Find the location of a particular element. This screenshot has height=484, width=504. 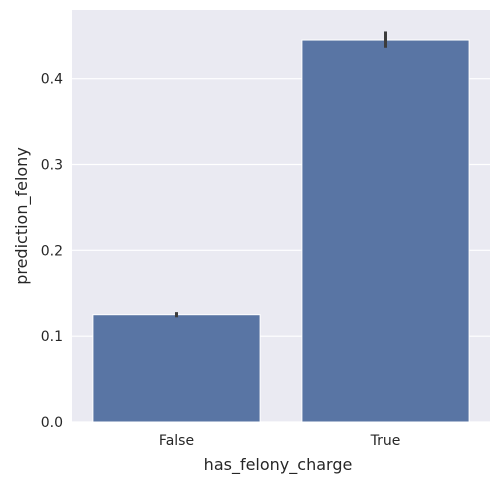

y-axis-label: prediction_felony is located at coordinates (22, 216).